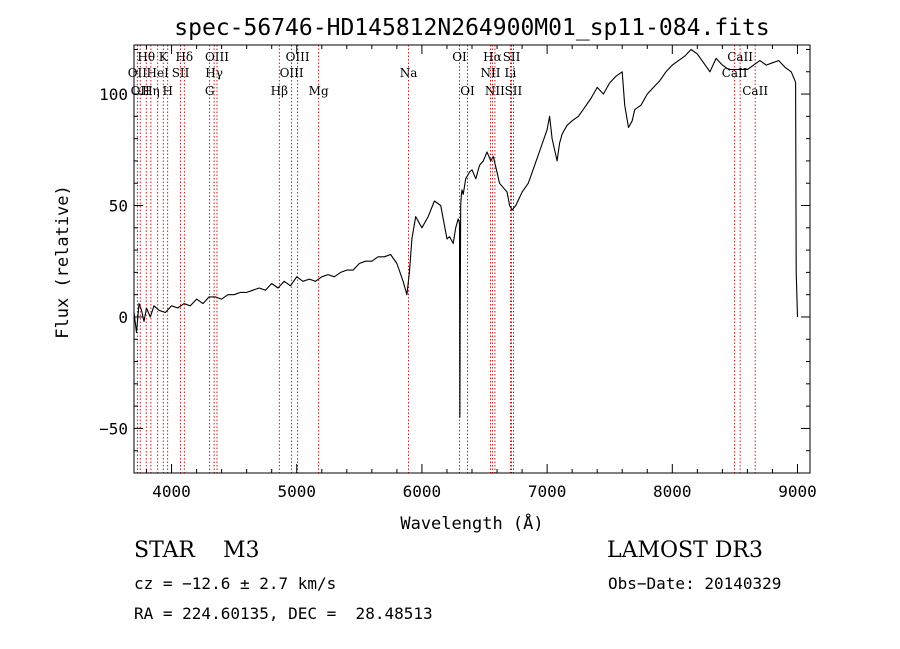 Image resolution: width=900 pixels, height=649 pixels. I want to click on survey-name: LAMOST DR3, so click(685, 550).